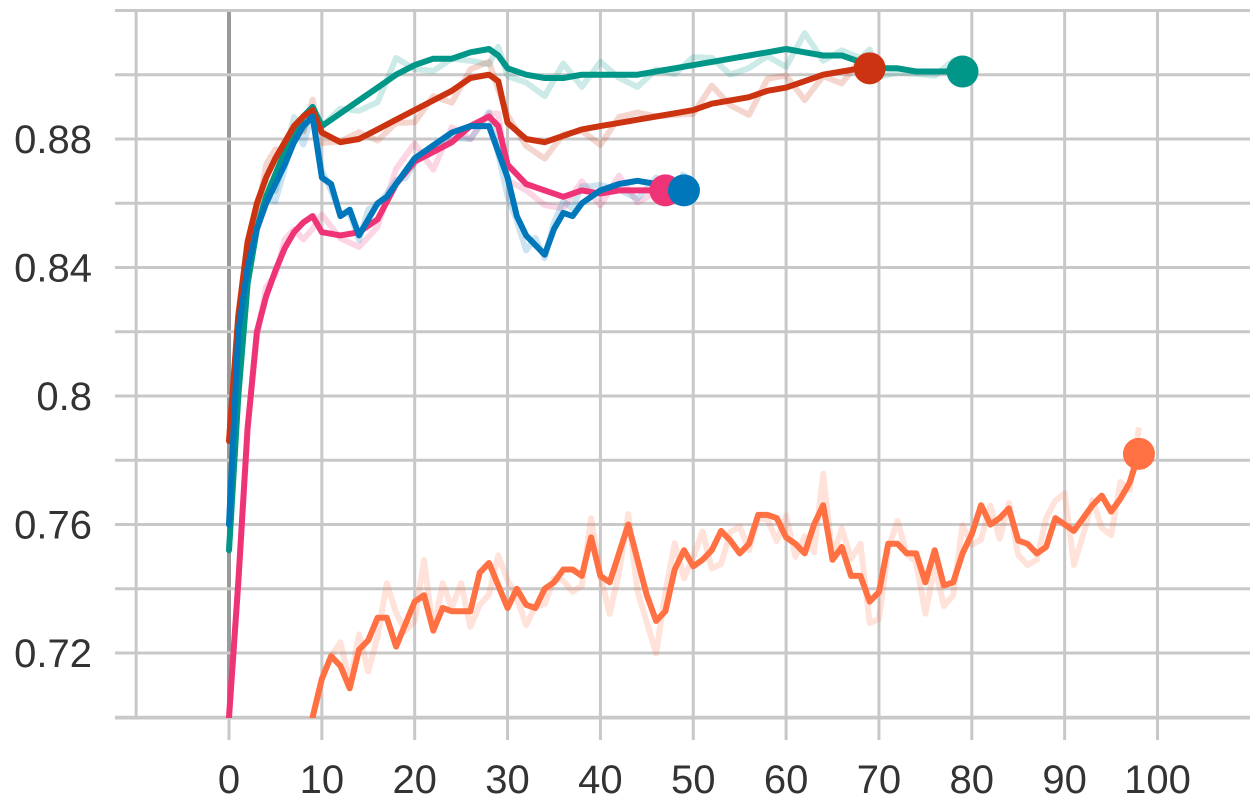 The width and height of the screenshot is (1260, 805). What do you see at coordinates (1157, 780) in the screenshot?
I see `x-tick-label: 100` at bounding box center [1157, 780].